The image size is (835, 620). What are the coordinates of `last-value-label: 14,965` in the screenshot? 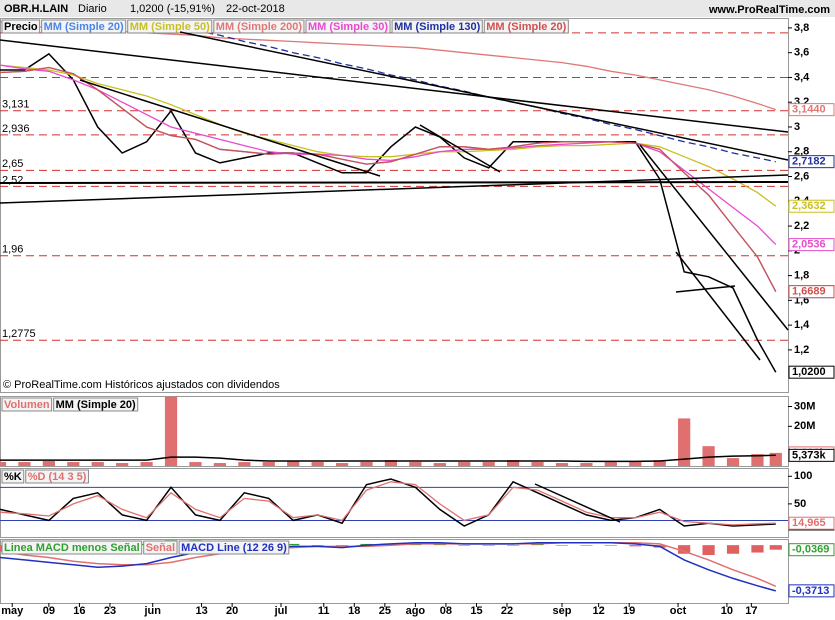 It's located at (809, 523).